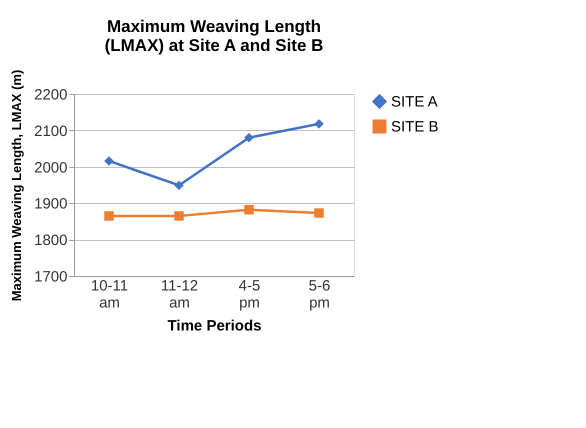 This screenshot has width=586, height=428. What do you see at coordinates (51, 241) in the screenshot?
I see `y-tick-label: 1800` at bounding box center [51, 241].